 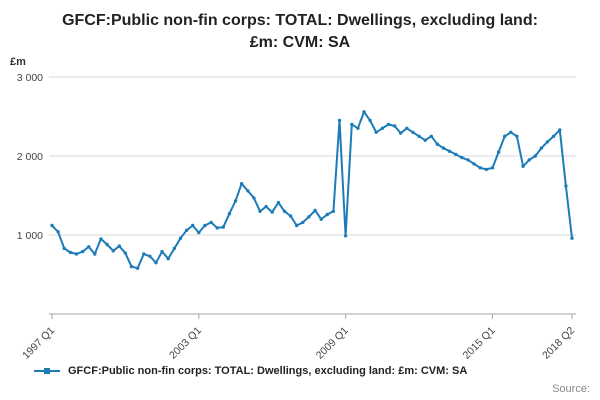 What do you see at coordinates (332, 343) in the screenshot?
I see `svg-text: 2009 Q1` at bounding box center [332, 343].